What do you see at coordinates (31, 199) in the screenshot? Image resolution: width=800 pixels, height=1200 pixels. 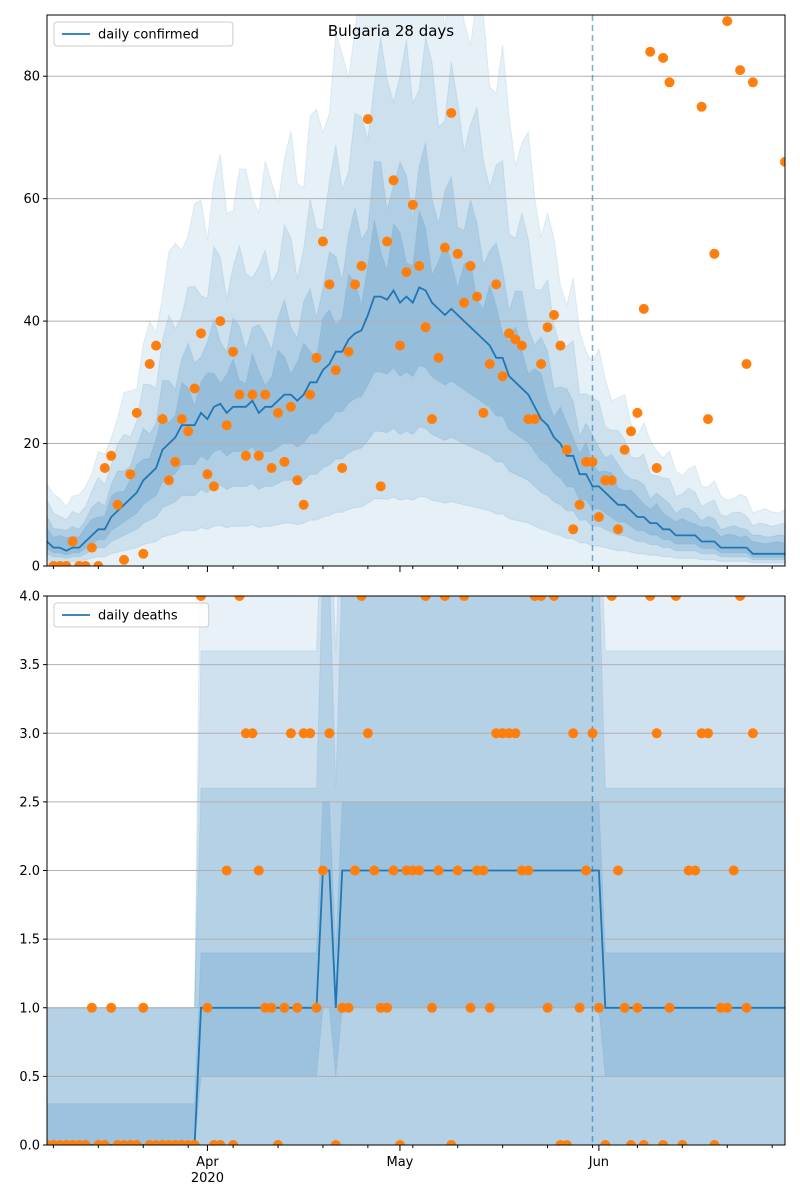 I see `y-tick-label: 60` at bounding box center [31, 199].